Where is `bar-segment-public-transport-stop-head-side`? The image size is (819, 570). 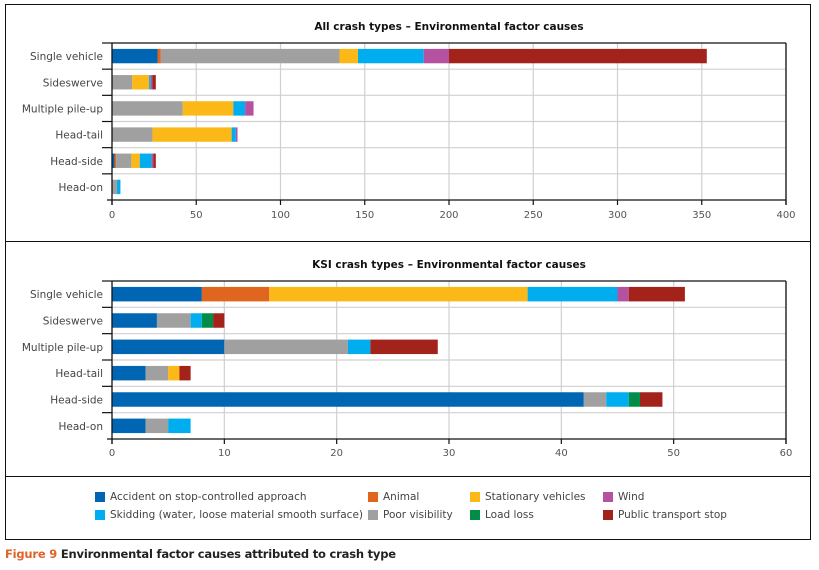
bar-segment-public-transport-stop-head-side is located at coordinates (154, 160).